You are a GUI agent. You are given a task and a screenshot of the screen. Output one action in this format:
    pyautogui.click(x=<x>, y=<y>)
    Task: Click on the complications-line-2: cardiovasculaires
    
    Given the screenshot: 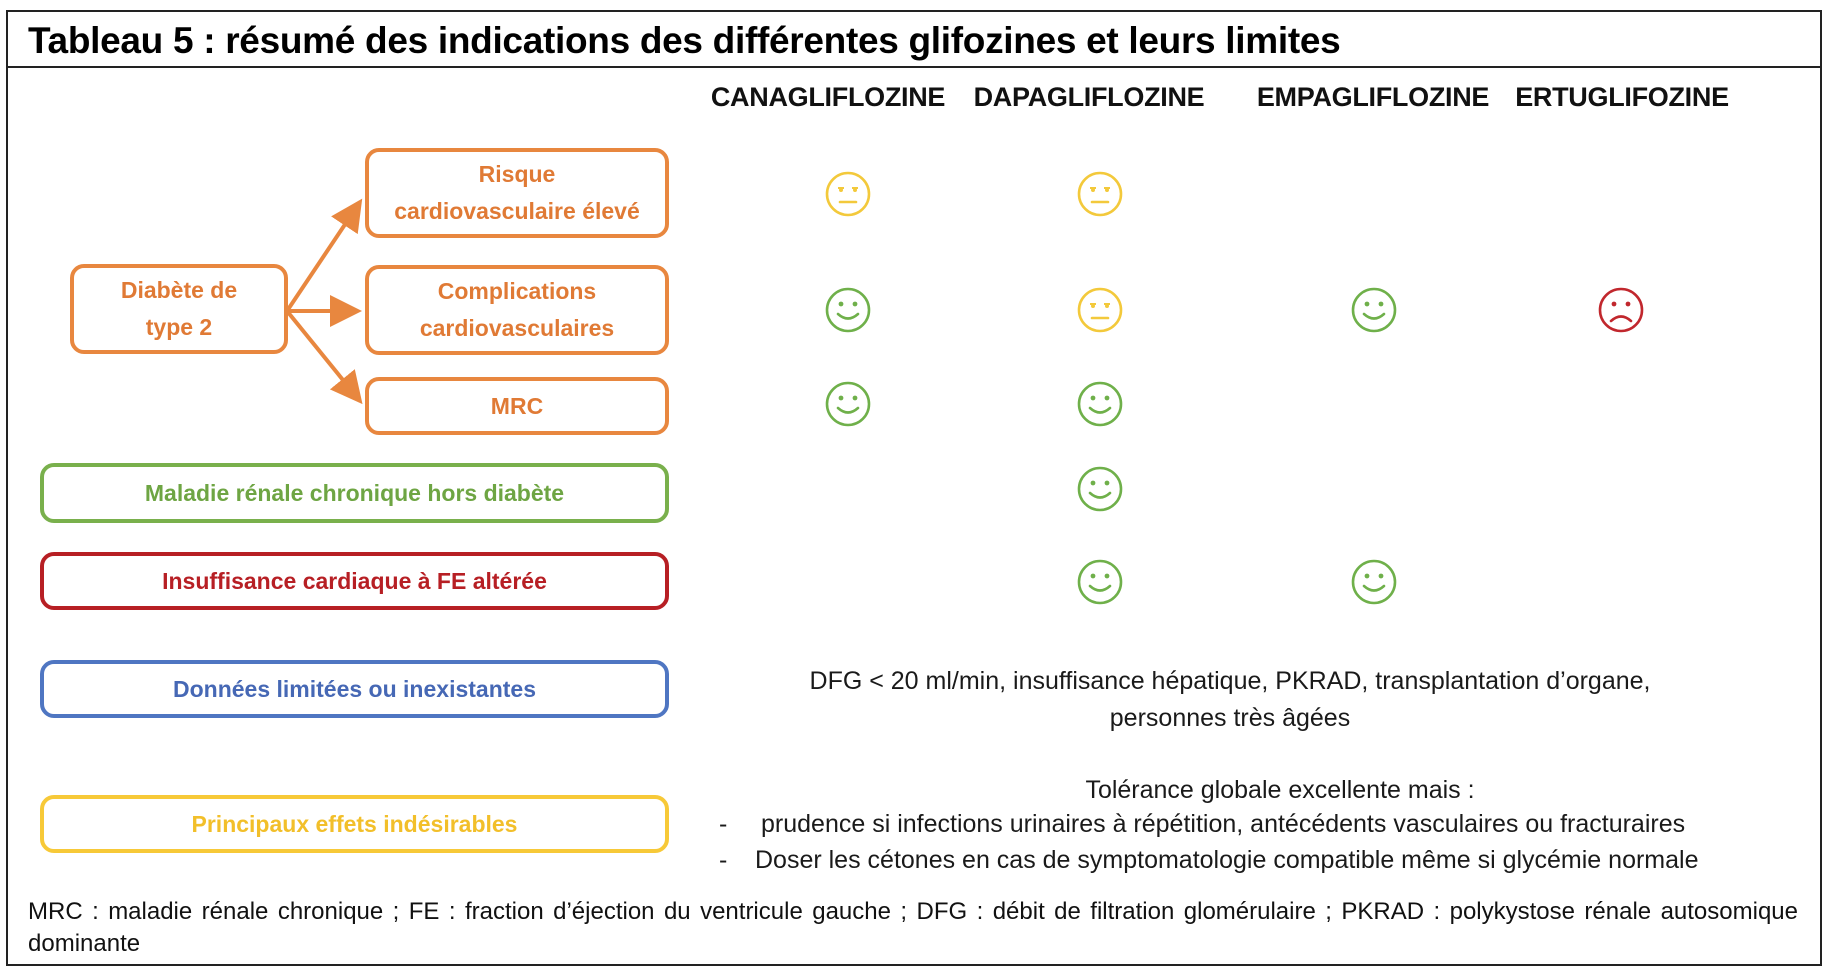 What is the action you would take?
    pyautogui.click(x=517, y=328)
    